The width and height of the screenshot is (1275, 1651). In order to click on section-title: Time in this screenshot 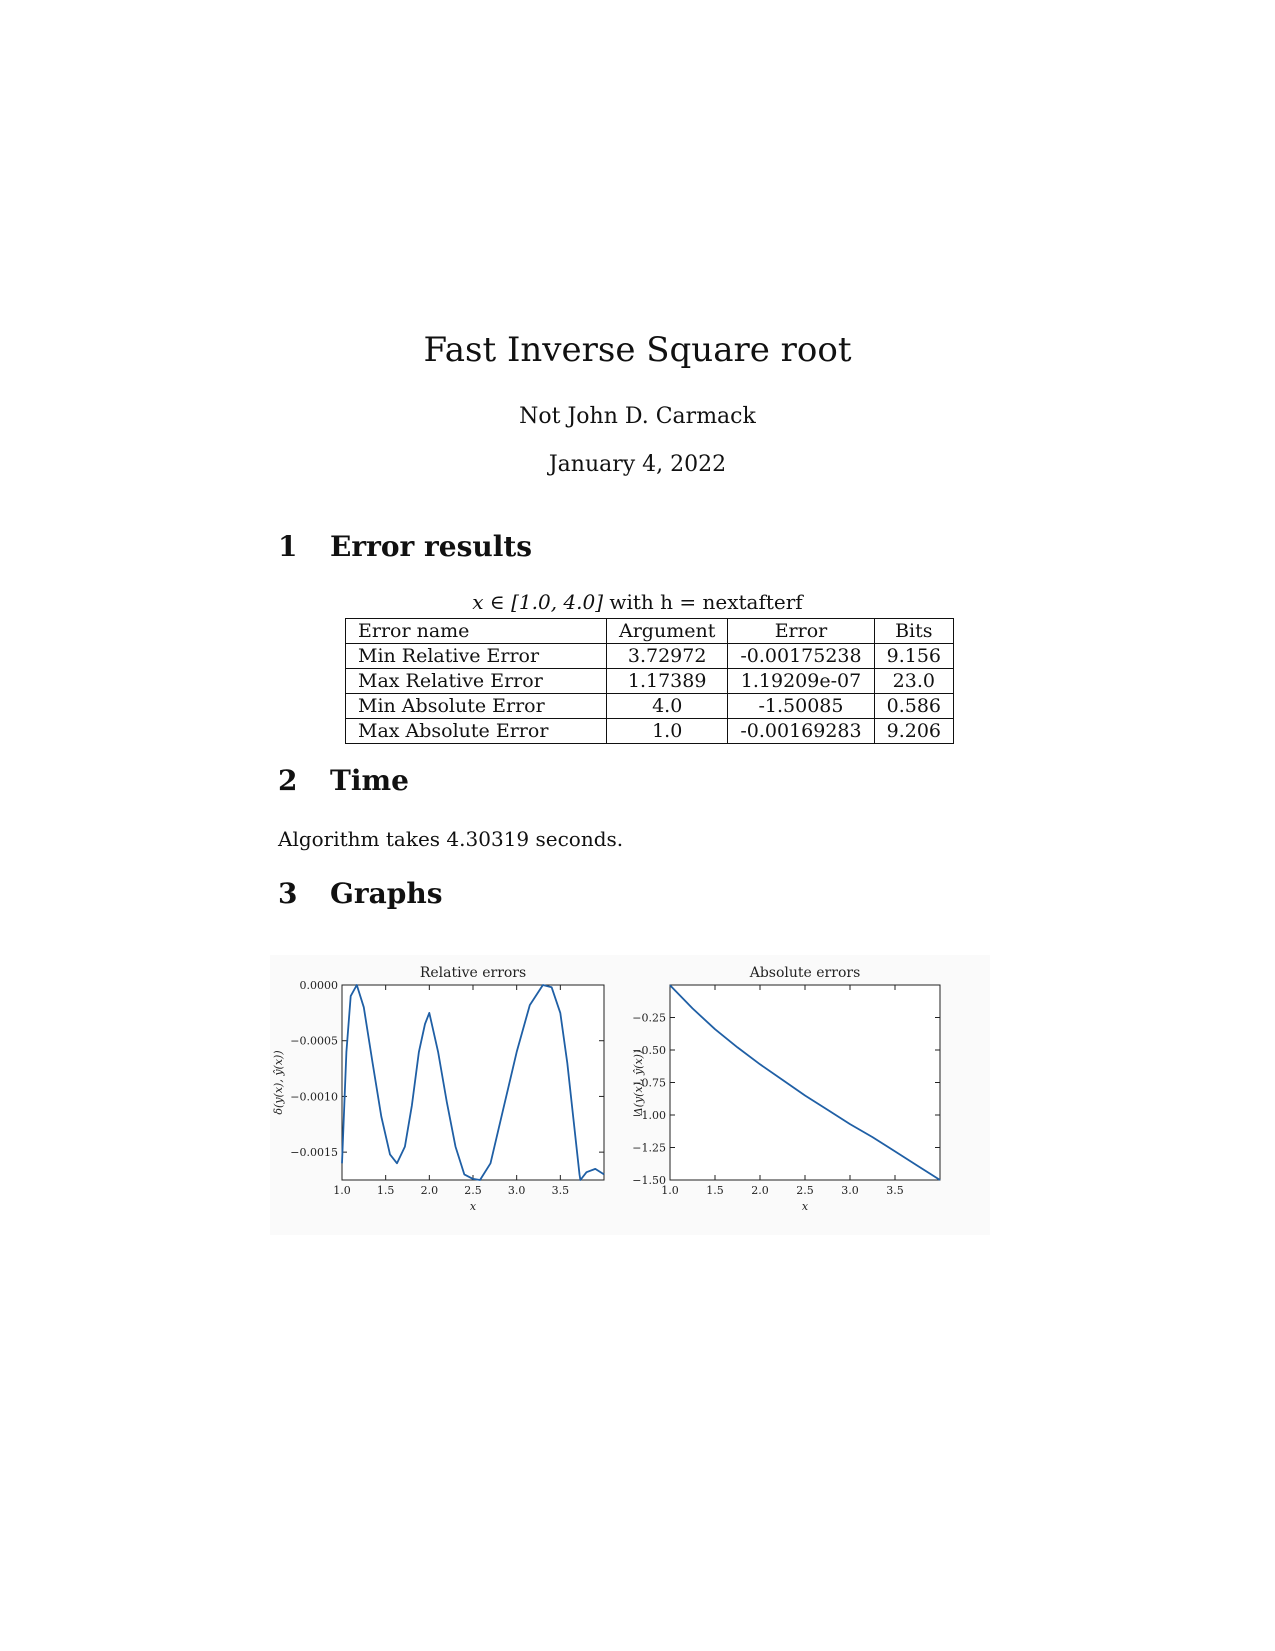, I will do `click(369, 780)`.